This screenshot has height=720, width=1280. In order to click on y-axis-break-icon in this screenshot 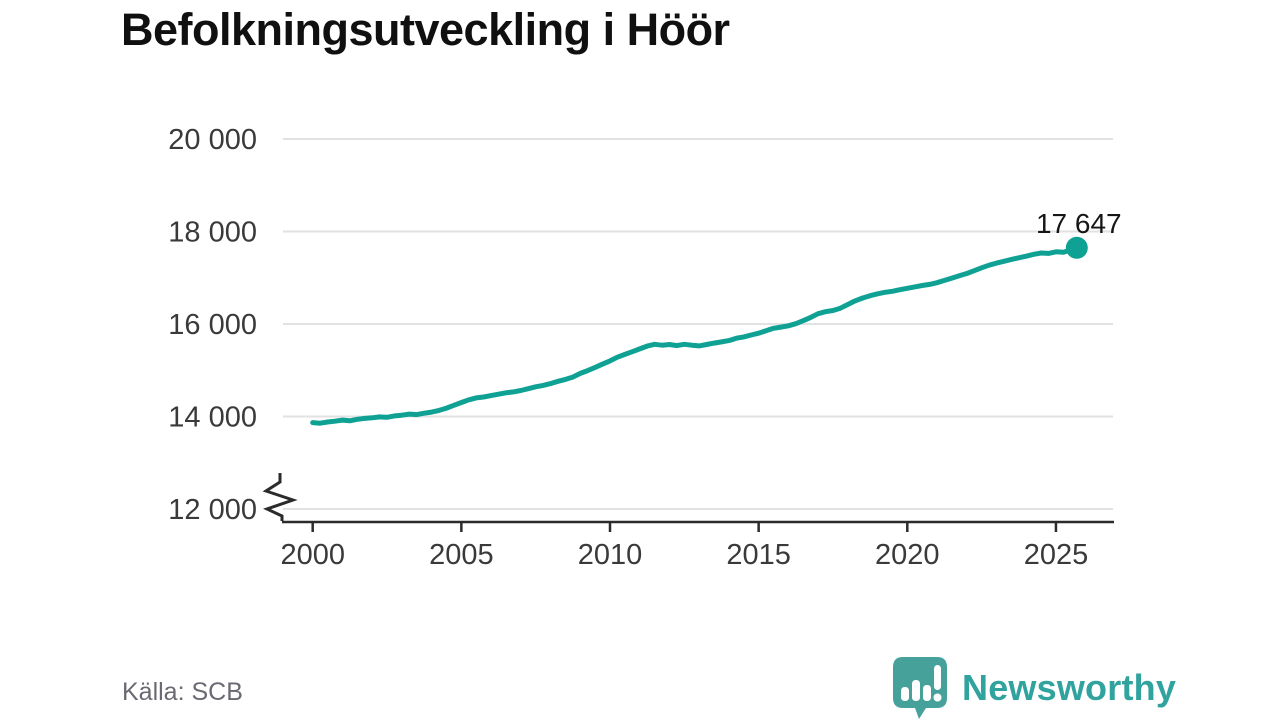, I will do `click(280, 497)`.